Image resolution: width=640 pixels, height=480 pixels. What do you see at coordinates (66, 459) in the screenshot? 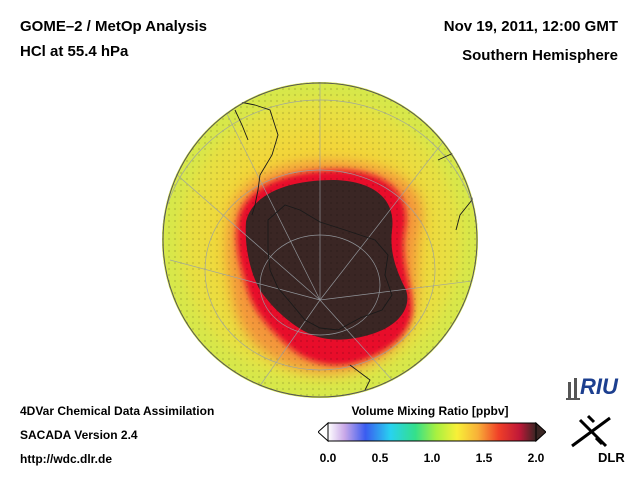
I see `footer-url: http://wdc.dlr.de` at bounding box center [66, 459].